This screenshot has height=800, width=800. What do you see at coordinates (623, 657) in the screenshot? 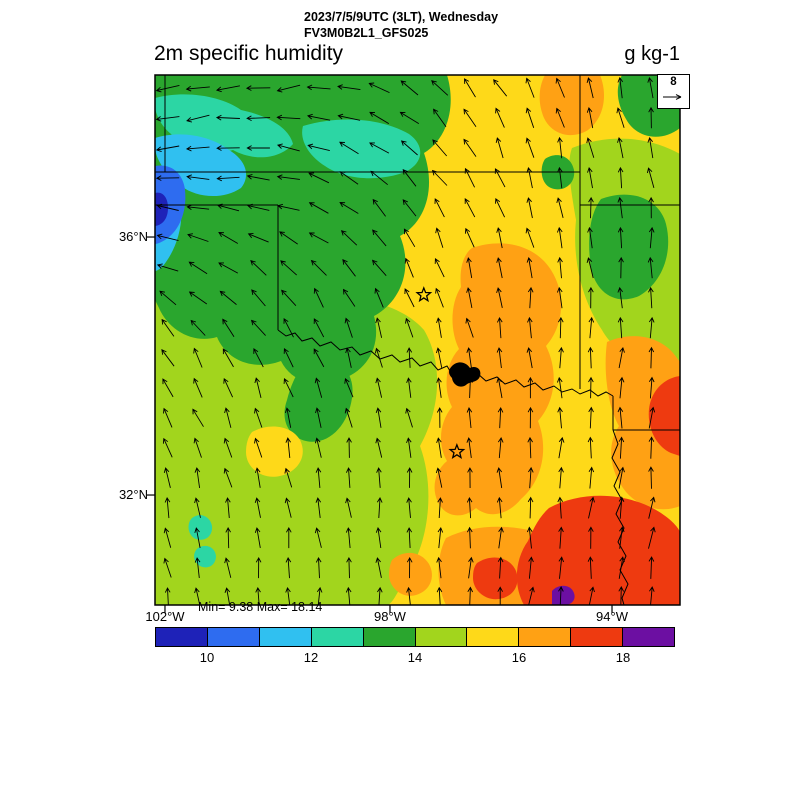
I see `colorbar-tick-label: 18` at bounding box center [623, 657].